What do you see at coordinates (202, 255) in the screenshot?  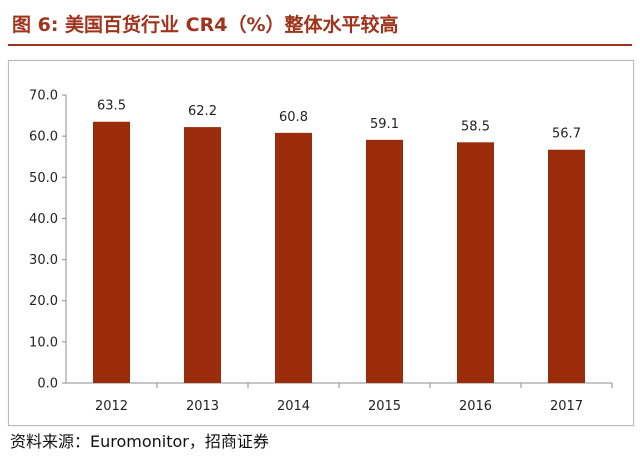 I see `bar-2013` at bounding box center [202, 255].